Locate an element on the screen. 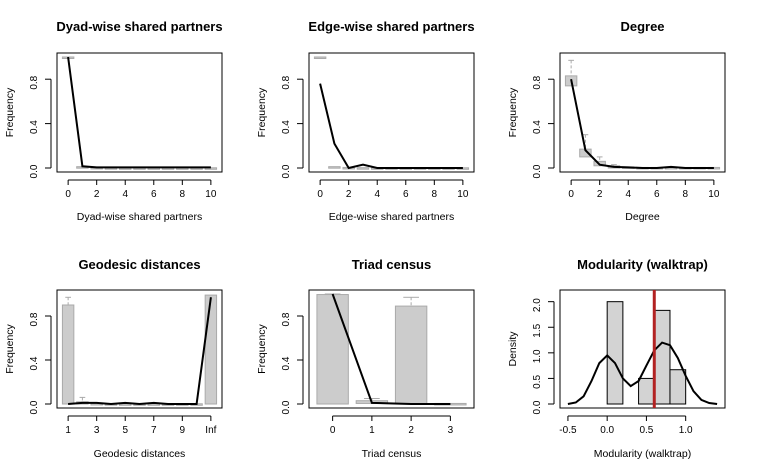 This screenshot has height=473, width=758. x-axis-label: Geodesic distances is located at coordinates (140, 454).